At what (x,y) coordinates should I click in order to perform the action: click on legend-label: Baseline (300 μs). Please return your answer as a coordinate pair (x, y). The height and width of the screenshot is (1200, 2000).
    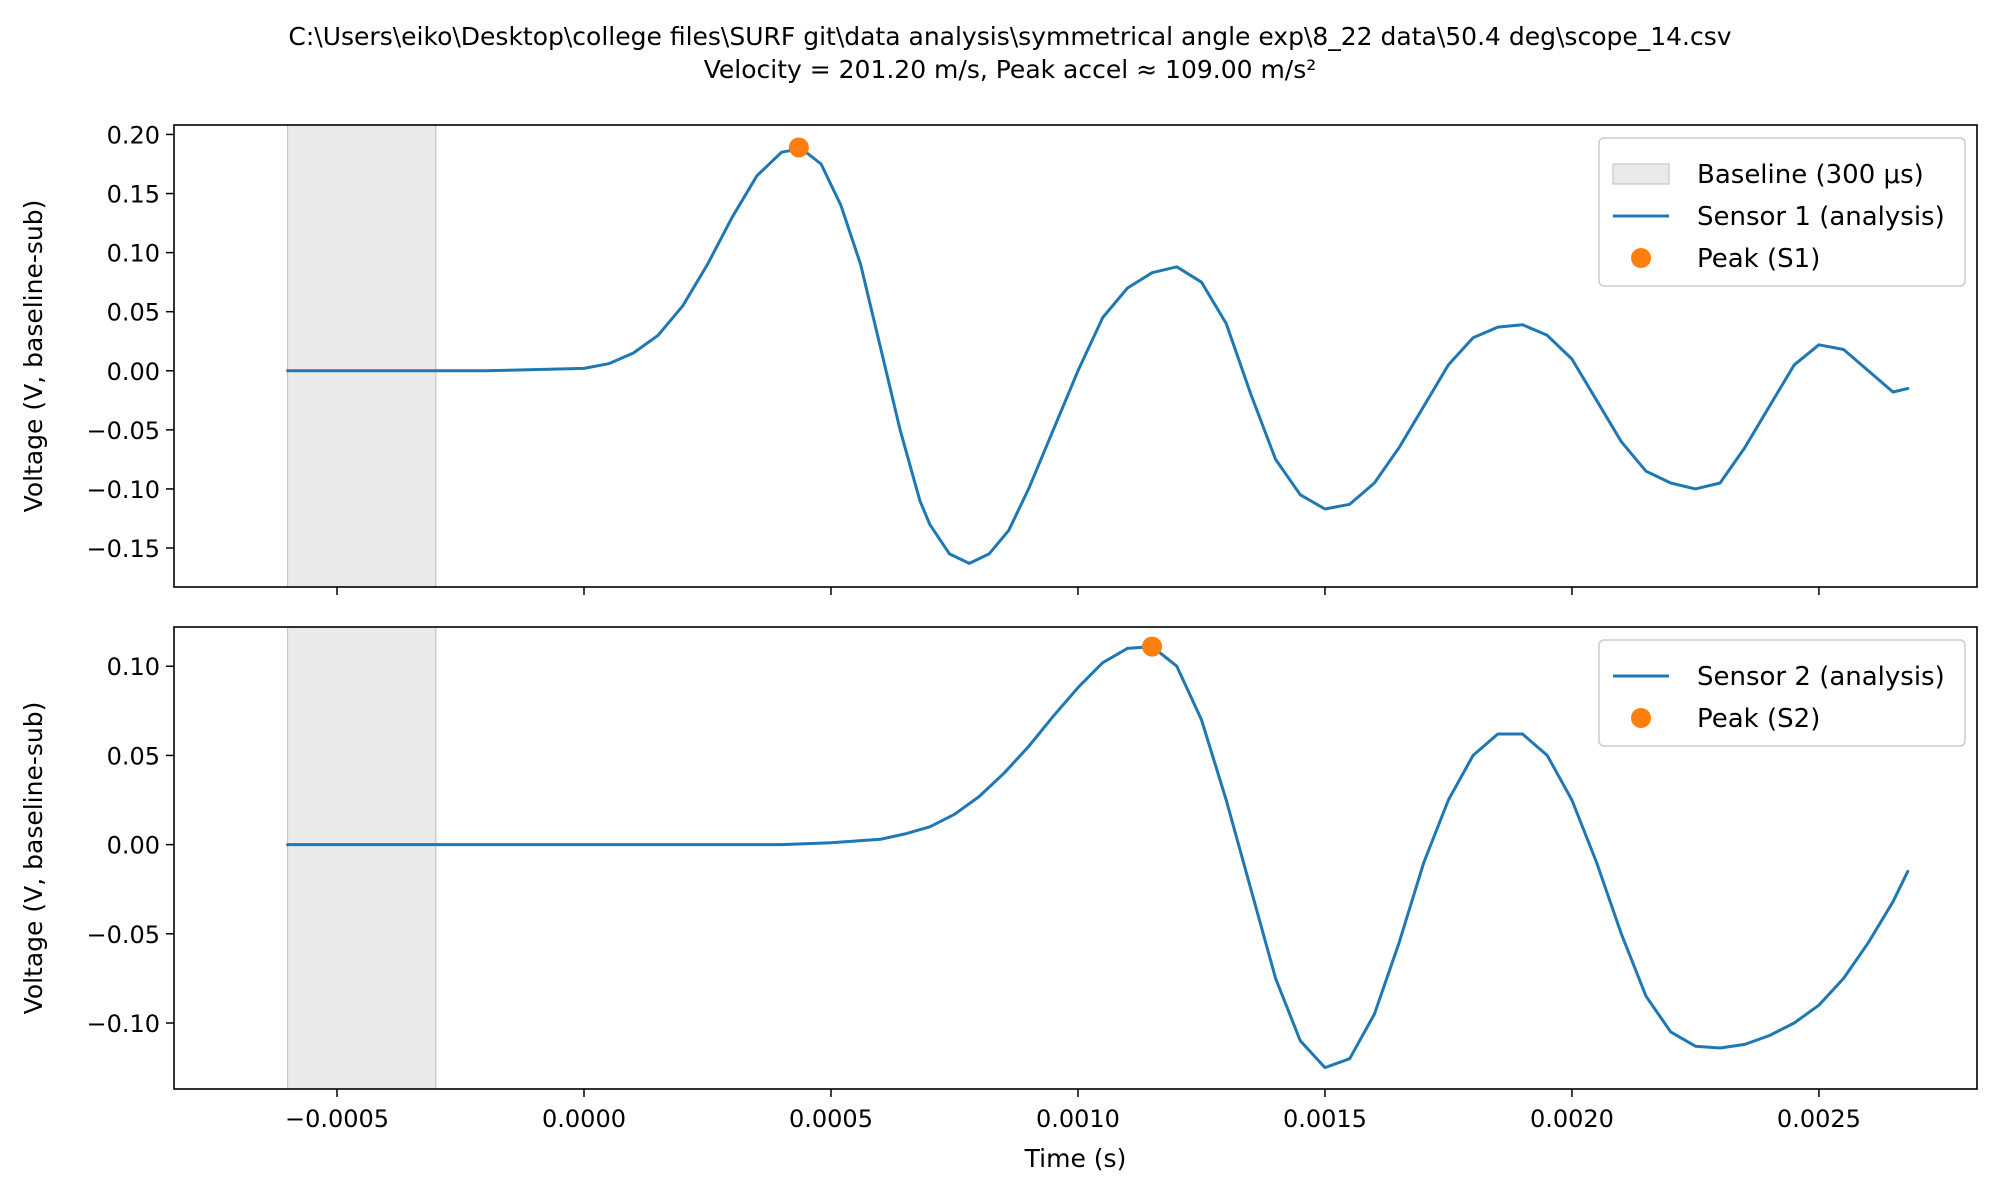
    Looking at the image, I should click on (1810, 175).